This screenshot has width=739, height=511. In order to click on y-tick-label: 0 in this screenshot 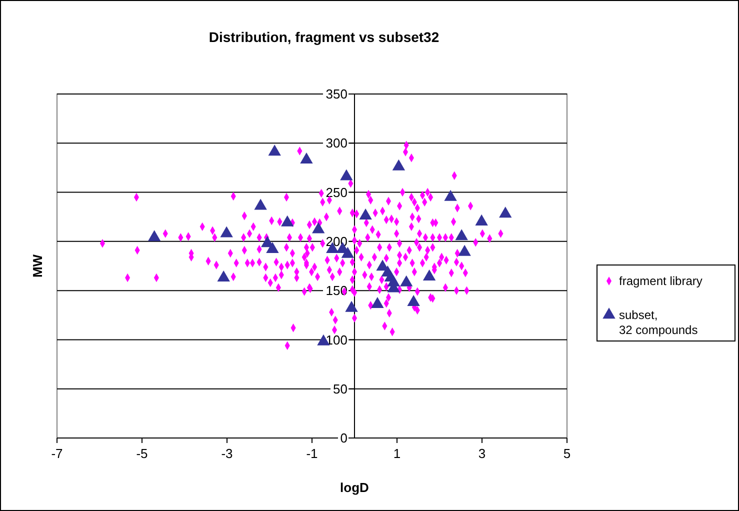, I will do `click(344, 438)`.